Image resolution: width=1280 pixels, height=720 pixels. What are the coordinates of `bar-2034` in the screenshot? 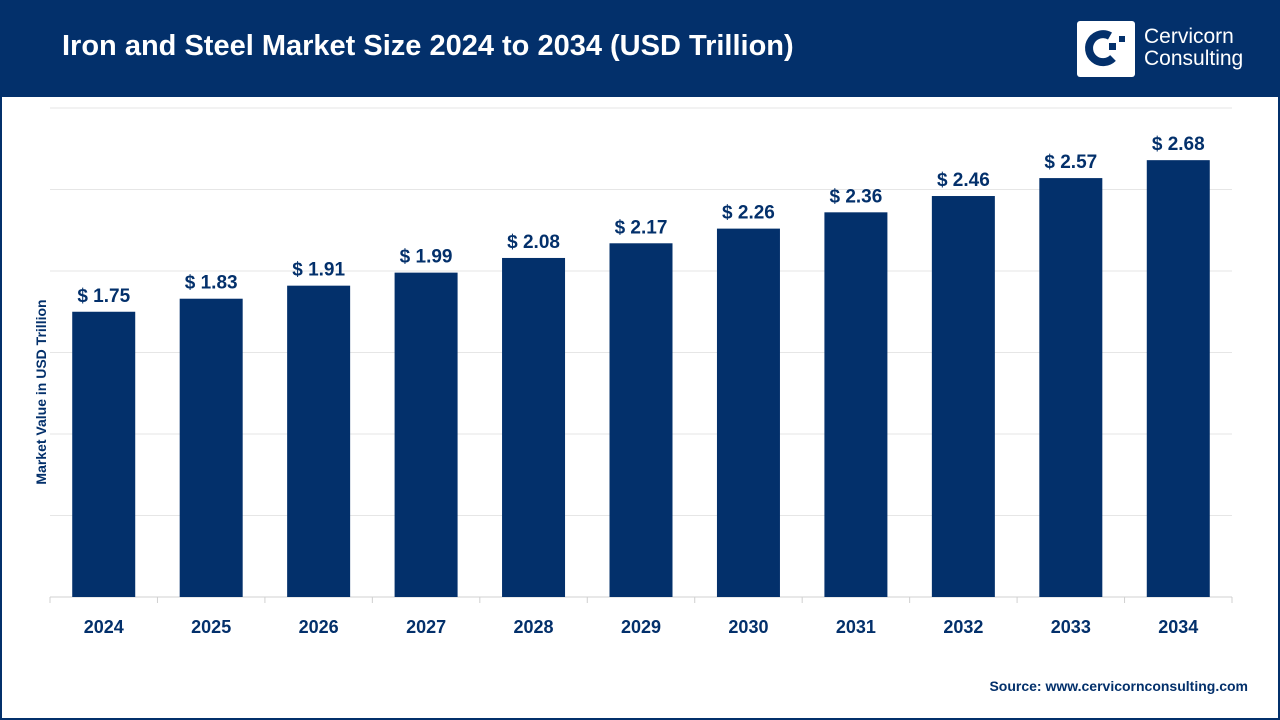 It's located at (1178, 378).